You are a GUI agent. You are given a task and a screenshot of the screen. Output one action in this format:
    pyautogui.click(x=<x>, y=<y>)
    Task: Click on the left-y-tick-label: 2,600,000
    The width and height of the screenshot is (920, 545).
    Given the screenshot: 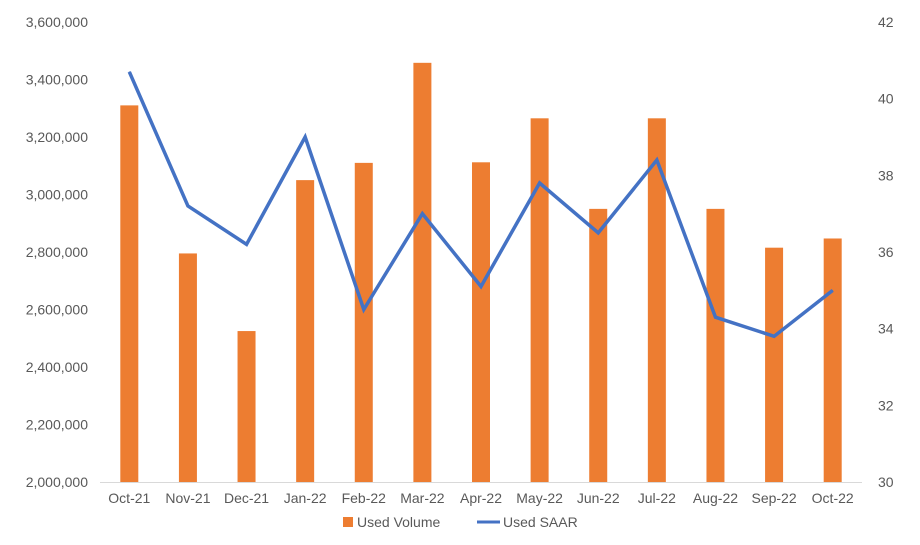 What is the action you would take?
    pyautogui.click(x=57, y=310)
    